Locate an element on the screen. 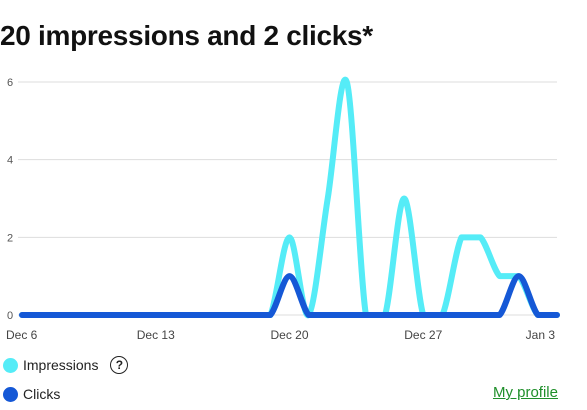 The image size is (587, 410). y-tick-label: 4 is located at coordinates (10, 161).